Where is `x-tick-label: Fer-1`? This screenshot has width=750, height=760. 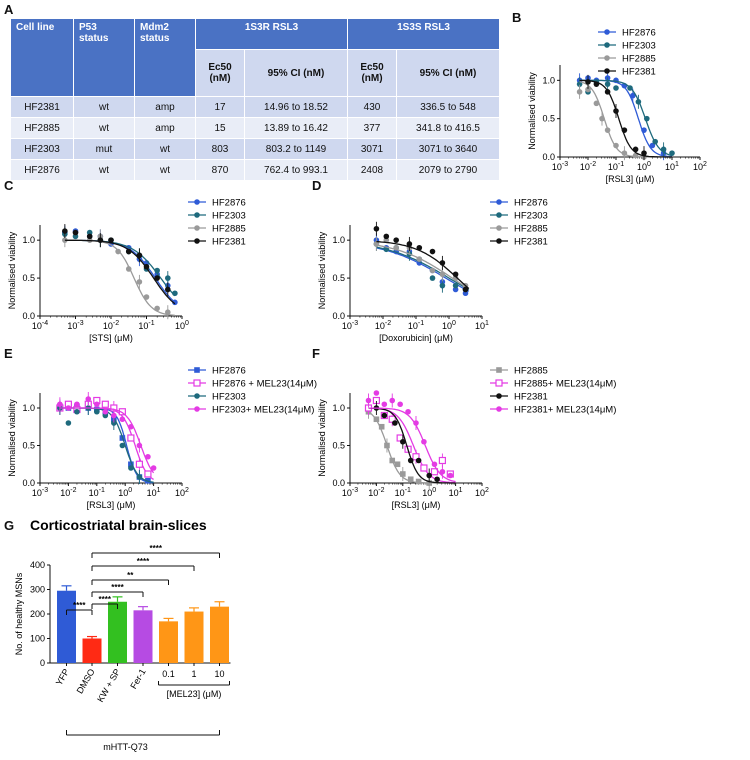 x-tick-label: Fer-1 is located at coordinates (137, 679).